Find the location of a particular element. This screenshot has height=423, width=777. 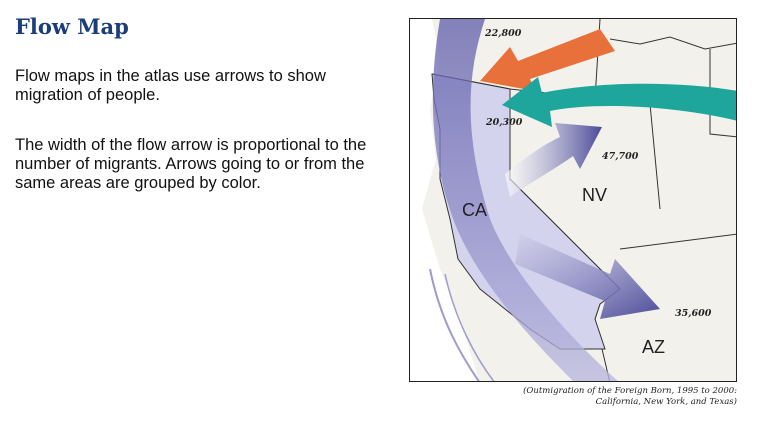

ocean is located at coordinates (445, 200).